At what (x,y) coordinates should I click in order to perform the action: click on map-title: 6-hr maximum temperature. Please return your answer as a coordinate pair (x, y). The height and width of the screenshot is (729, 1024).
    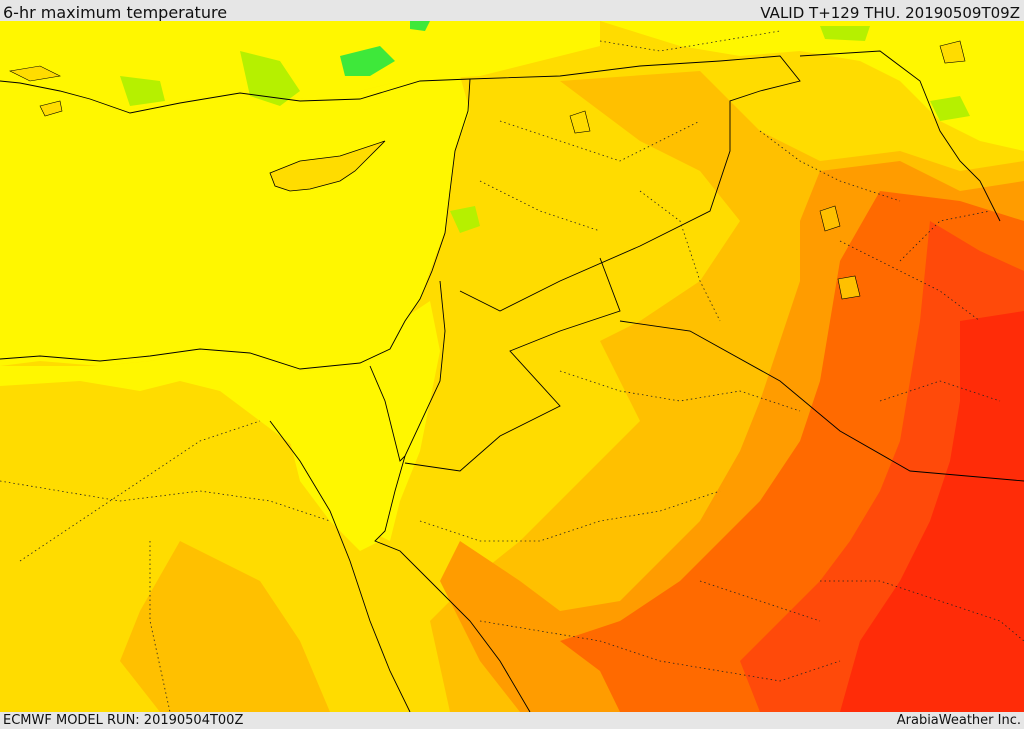
    Looking at the image, I should click on (115, 12).